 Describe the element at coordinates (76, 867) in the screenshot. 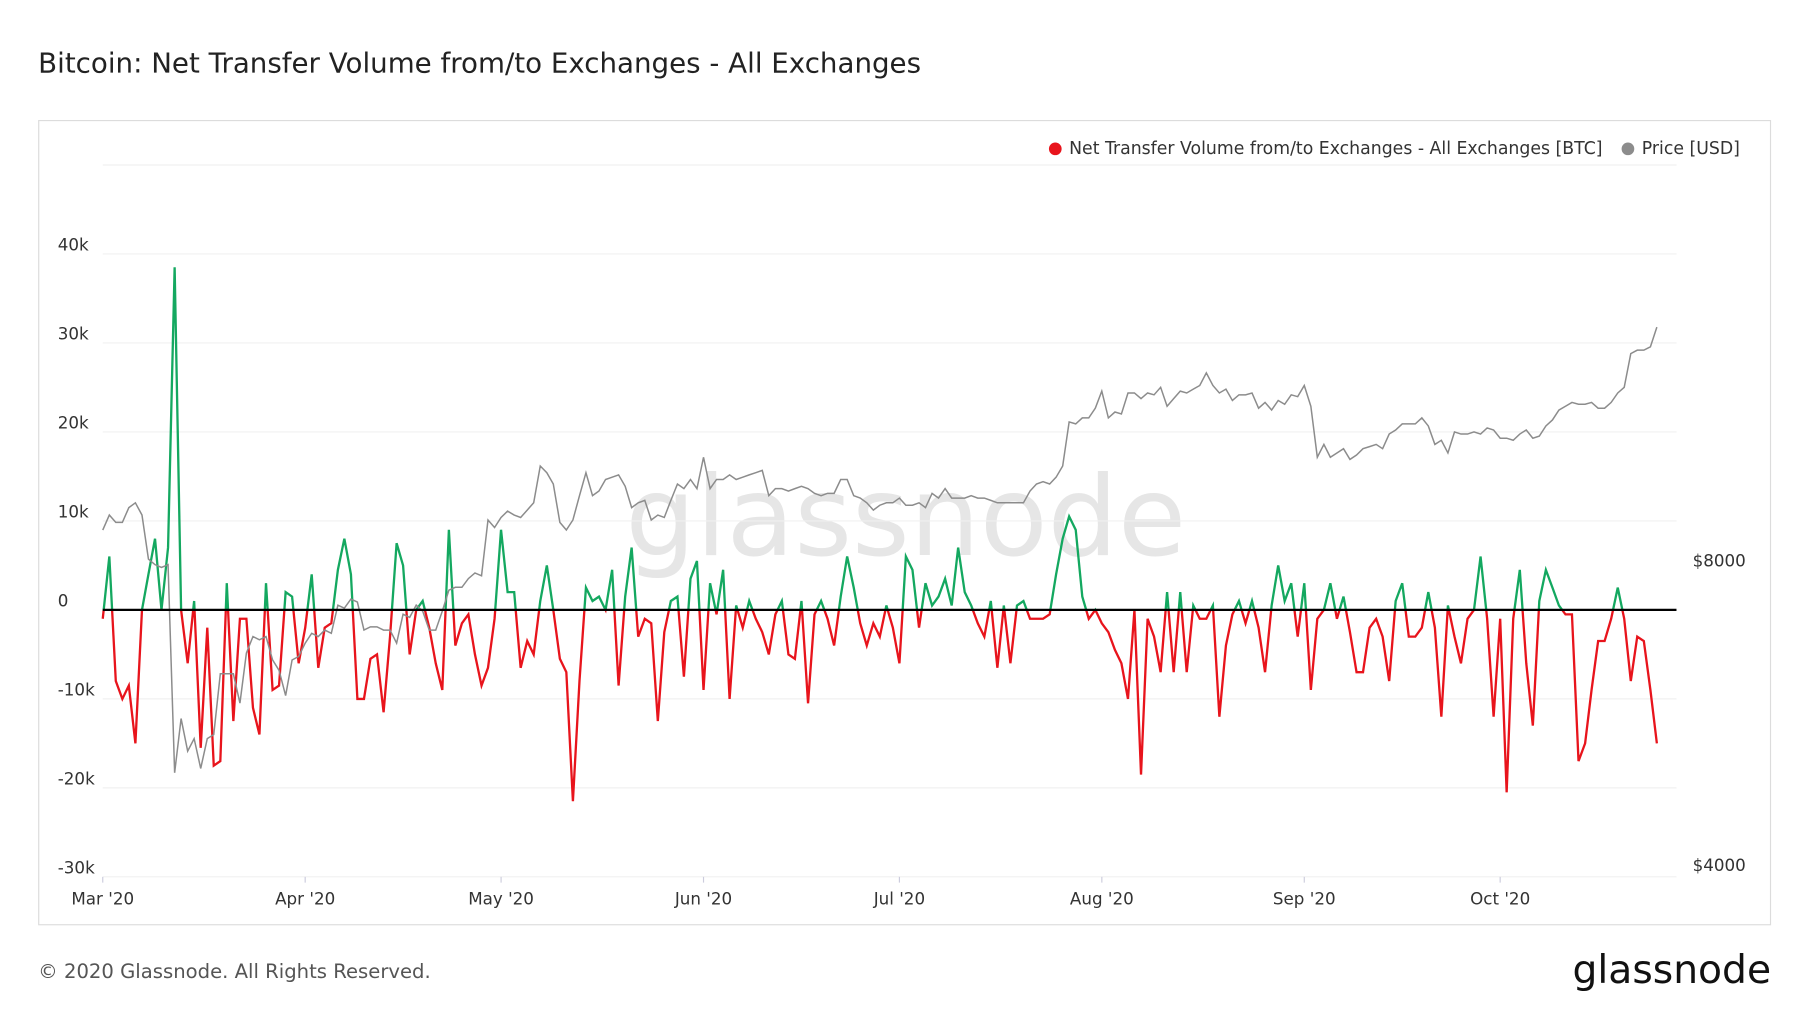

I see `y-tick-label: -30k` at that location.